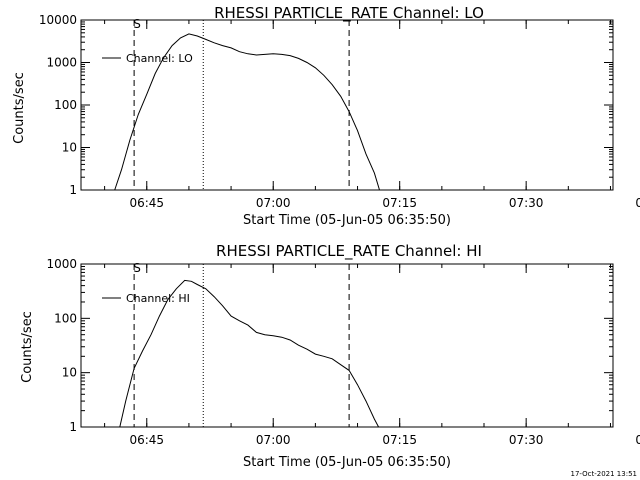 The height and width of the screenshot is (480, 640). I want to click on legend: Channel: LO, so click(147, 58).